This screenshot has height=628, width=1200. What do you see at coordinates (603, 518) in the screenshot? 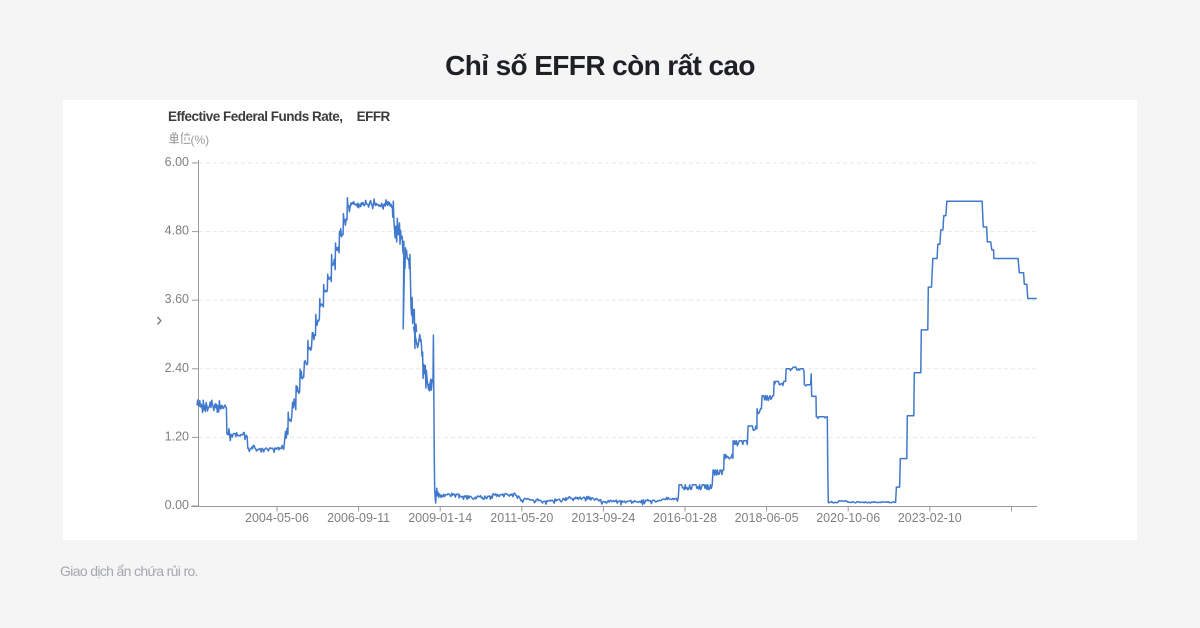
I see `svg-text: 2013-09-24` at bounding box center [603, 518].